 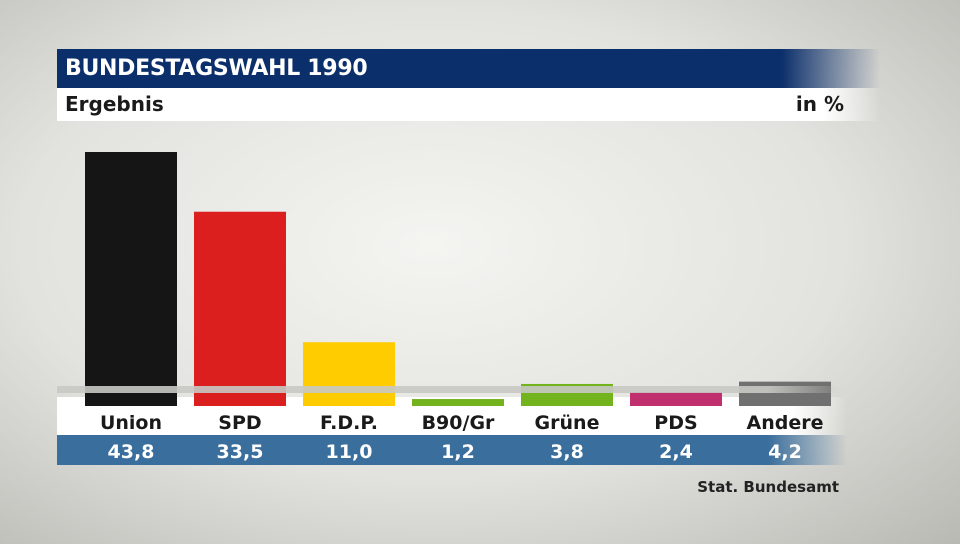 I want to click on chart-subtitle: Ergebnis, so click(x=114, y=104).